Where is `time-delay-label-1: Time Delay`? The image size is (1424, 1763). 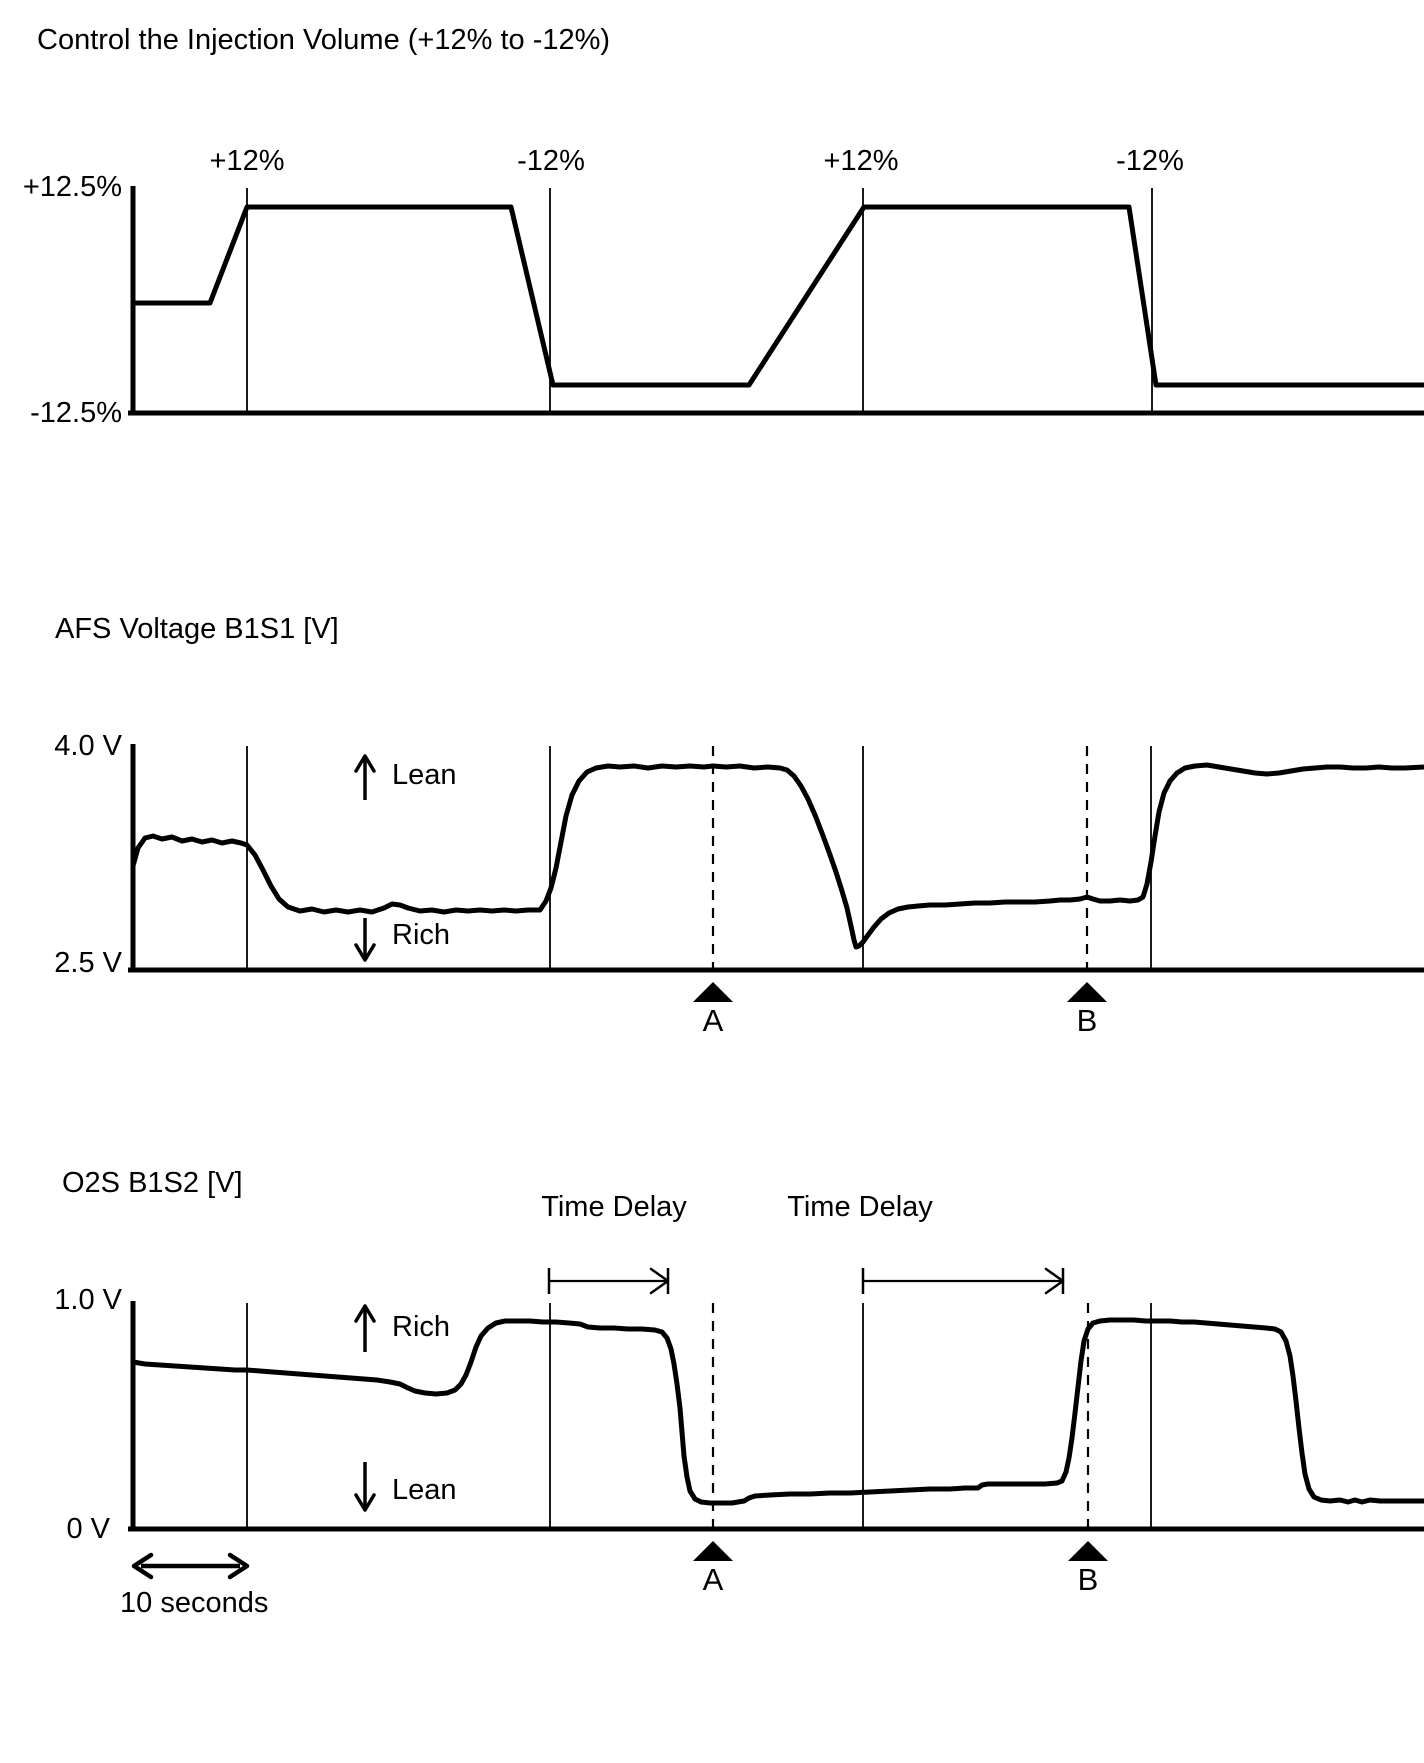
time-delay-label-1: Time Delay is located at coordinates (614, 1207).